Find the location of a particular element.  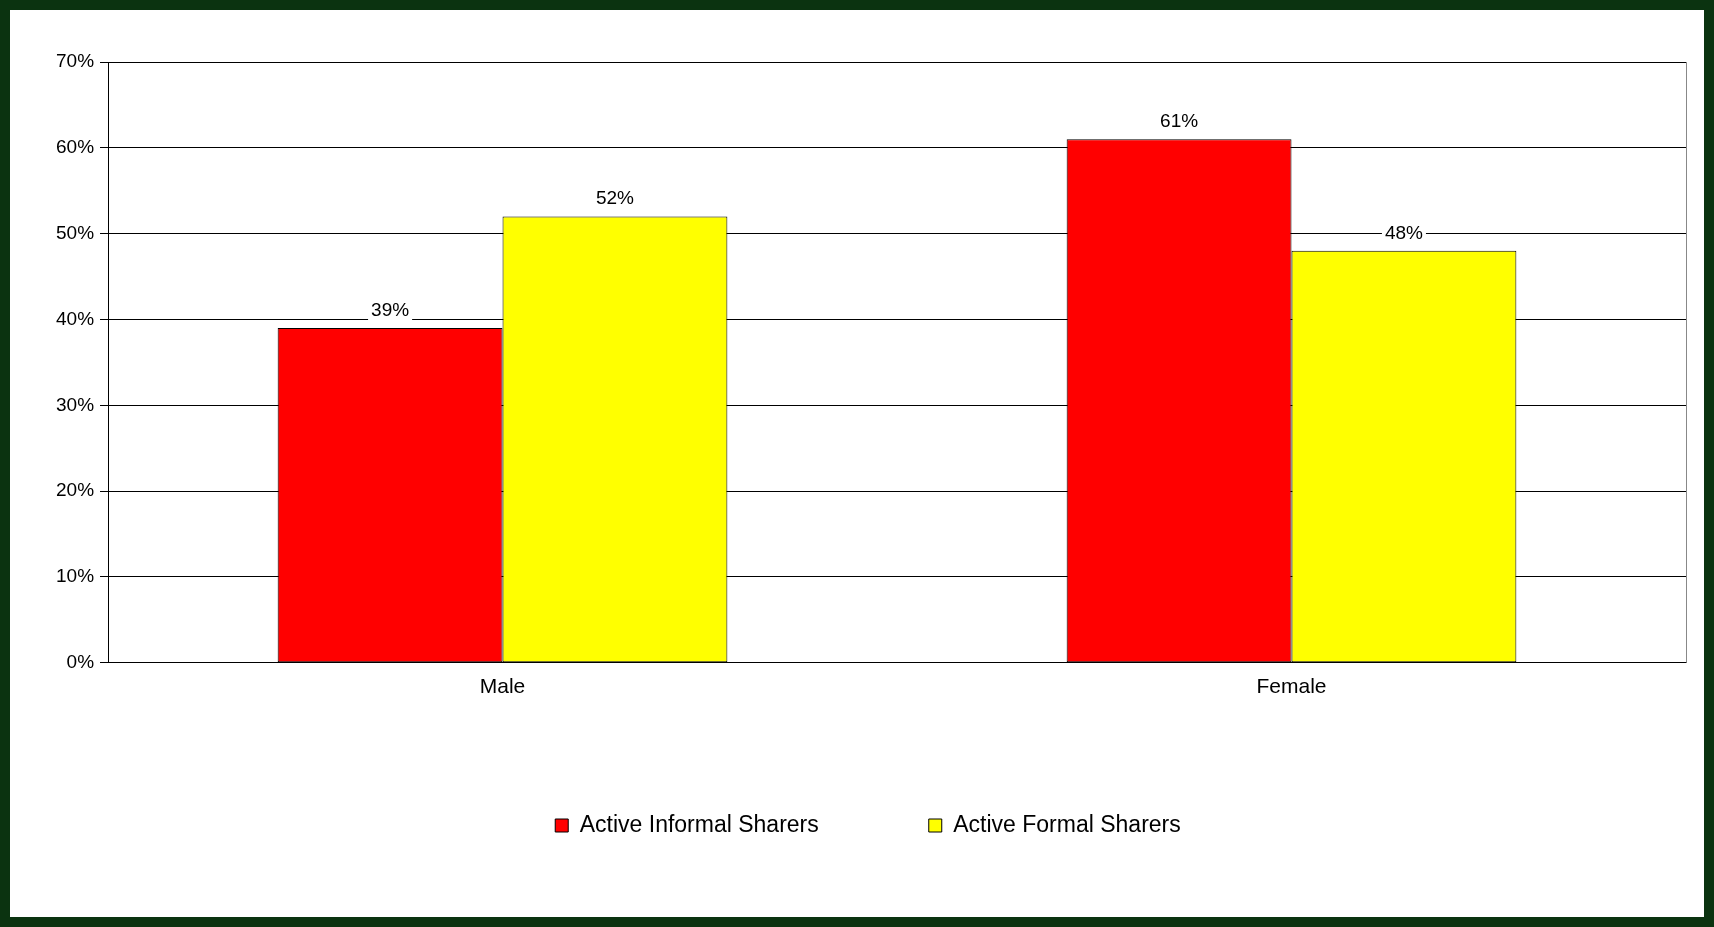

data-label: 61% is located at coordinates (1179, 120).